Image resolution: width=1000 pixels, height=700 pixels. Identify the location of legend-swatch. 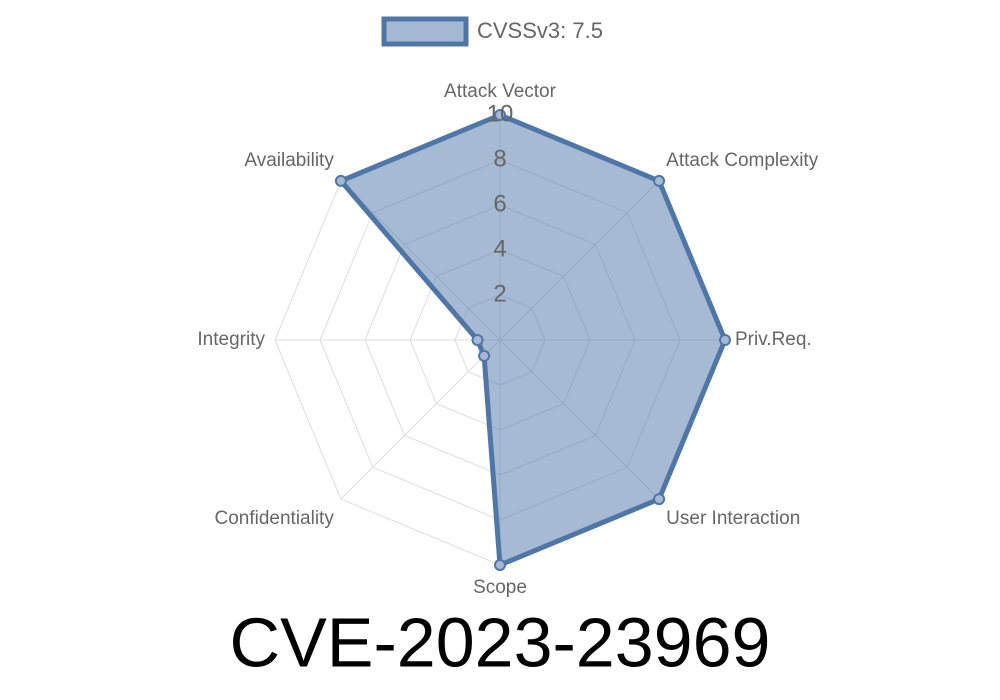
(425, 31).